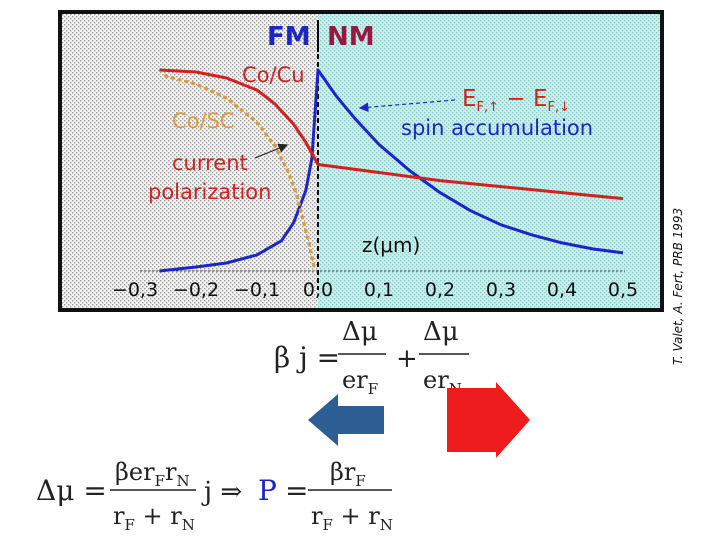  I want to click on eq2-mid: j ⇒, so click(221, 492).